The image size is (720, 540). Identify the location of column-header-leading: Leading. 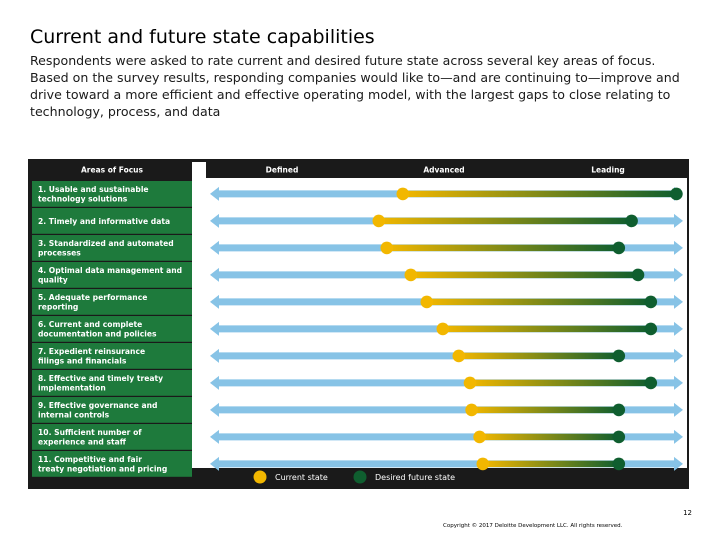
(608, 170).